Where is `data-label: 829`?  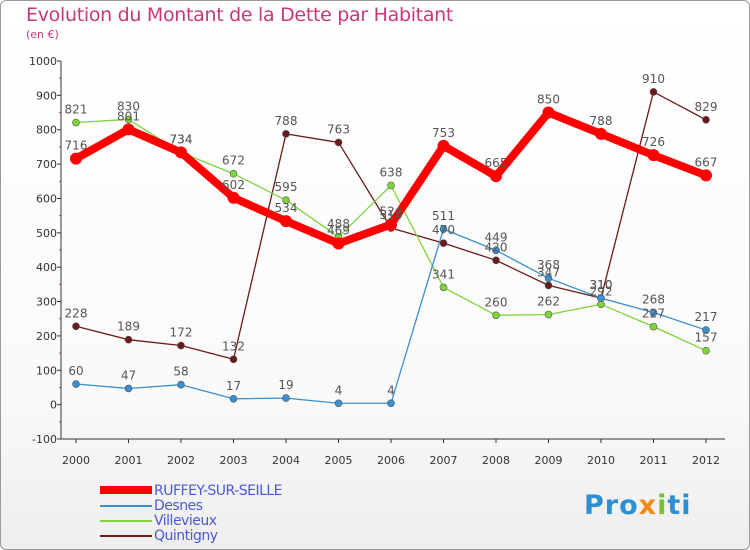
data-label: 829 is located at coordinates (706, 107).